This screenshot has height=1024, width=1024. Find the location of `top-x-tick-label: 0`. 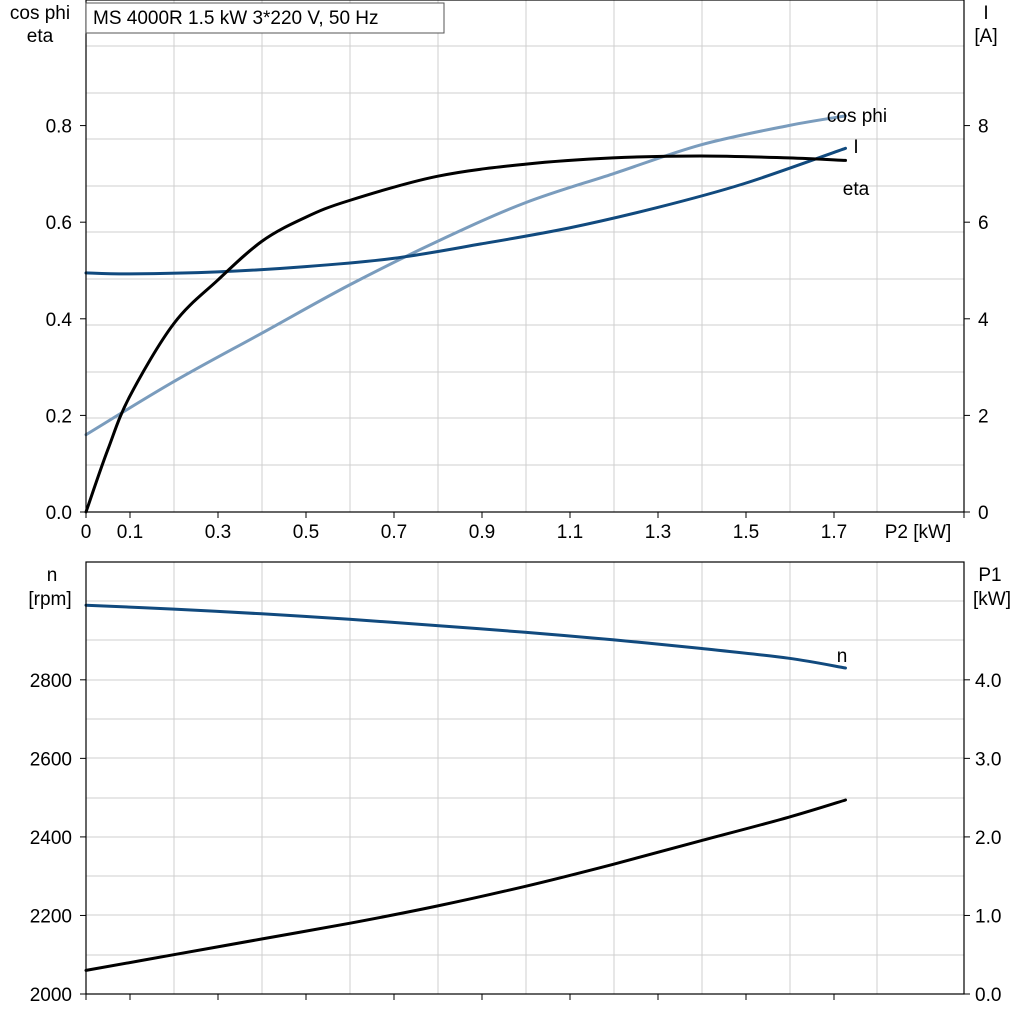

top-x-tick-label: 0 is located at coordinates (86, 532).